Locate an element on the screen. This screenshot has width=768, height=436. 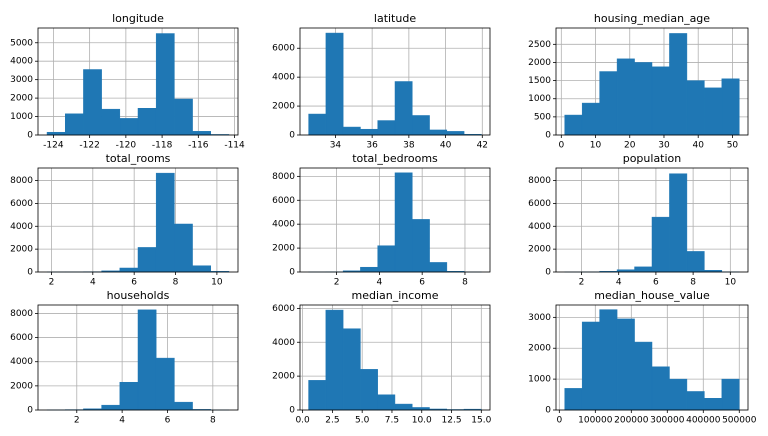
x-tick-label: 34 is located at coordinates (336, 146).